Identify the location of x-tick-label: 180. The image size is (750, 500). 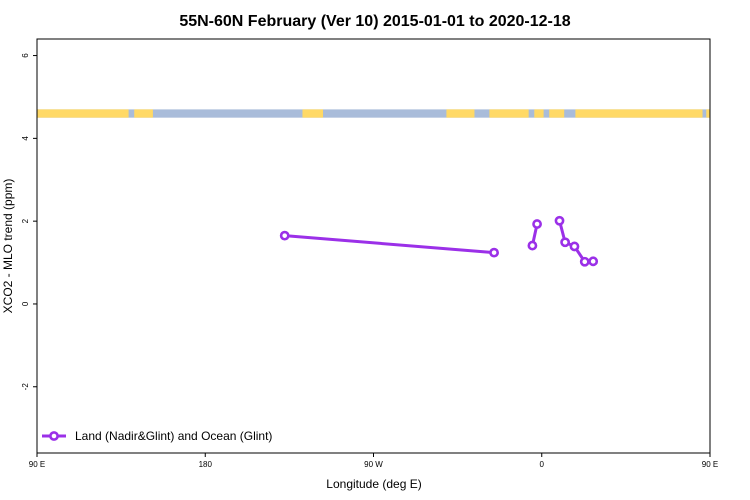
(206, 464).